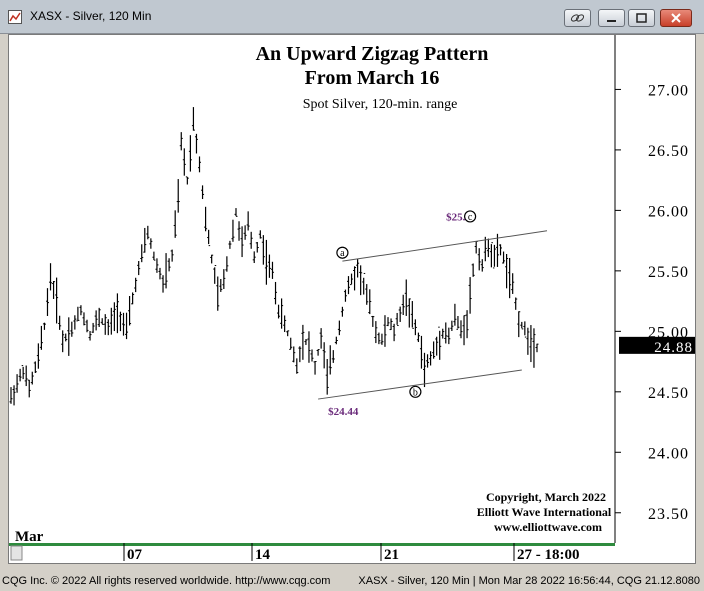 Image resolution: width=704 pixels, height=591 pixels. What do you see at coordinates (611, 18) in the screenshot?
I see `minimize-button` at bounding box center [611, 18].